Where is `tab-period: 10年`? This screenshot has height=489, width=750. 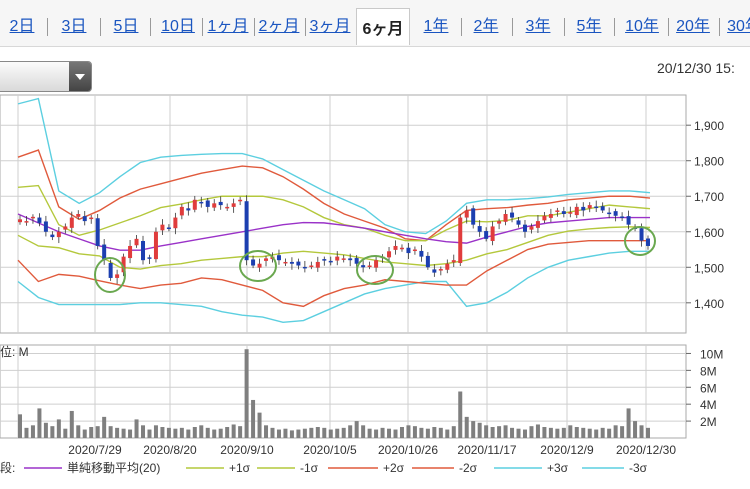
tab-period: 10年 is located at coordinates (642, 26).